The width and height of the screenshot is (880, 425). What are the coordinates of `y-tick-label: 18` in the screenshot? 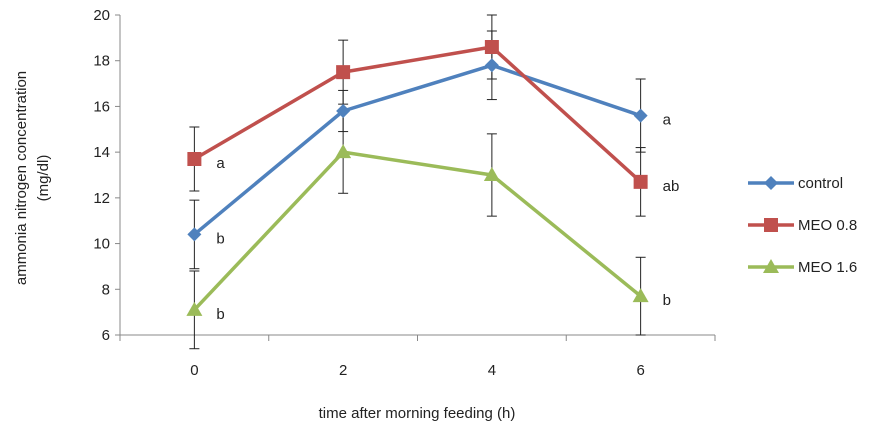 It's located at (101, 61).